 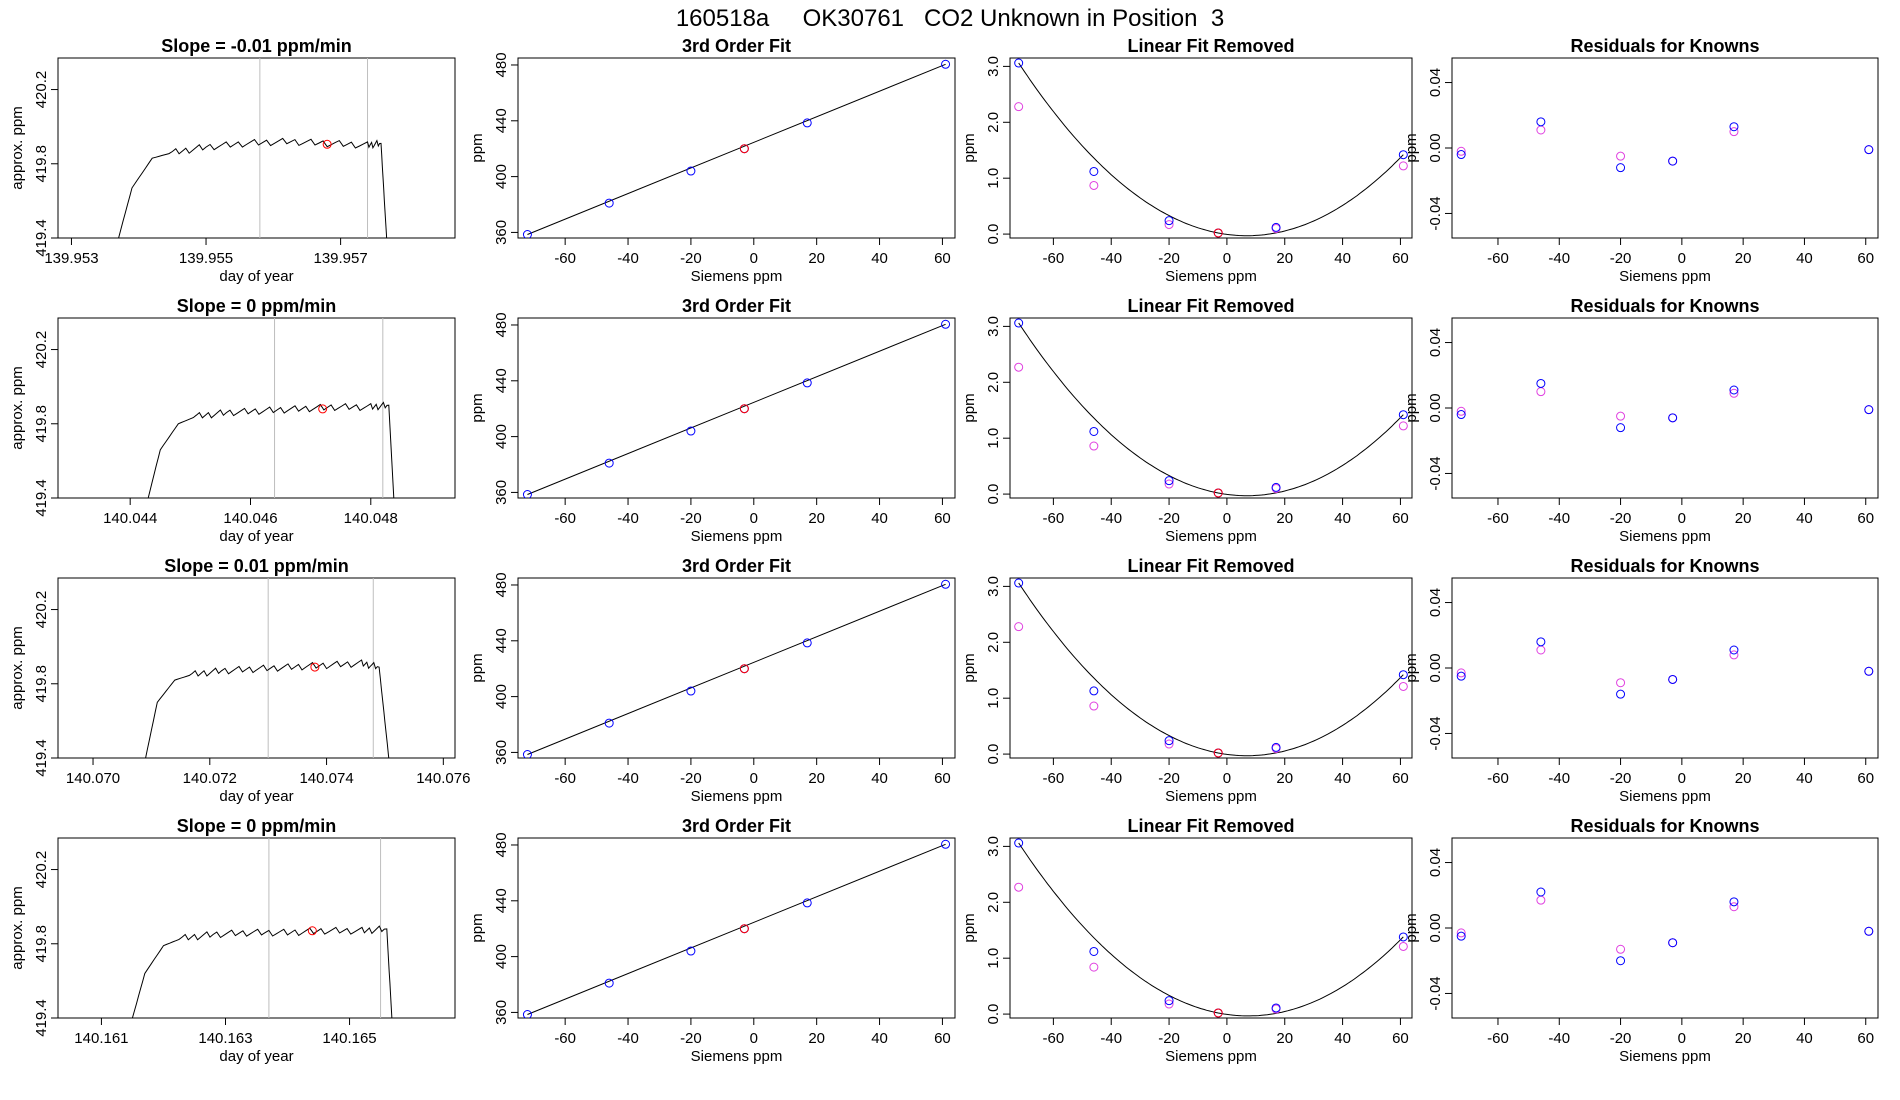 What do you see at coordinates (501, 956) in the screenshot?
I see `y-tick-label: 400` at bounding box center [501, 956].